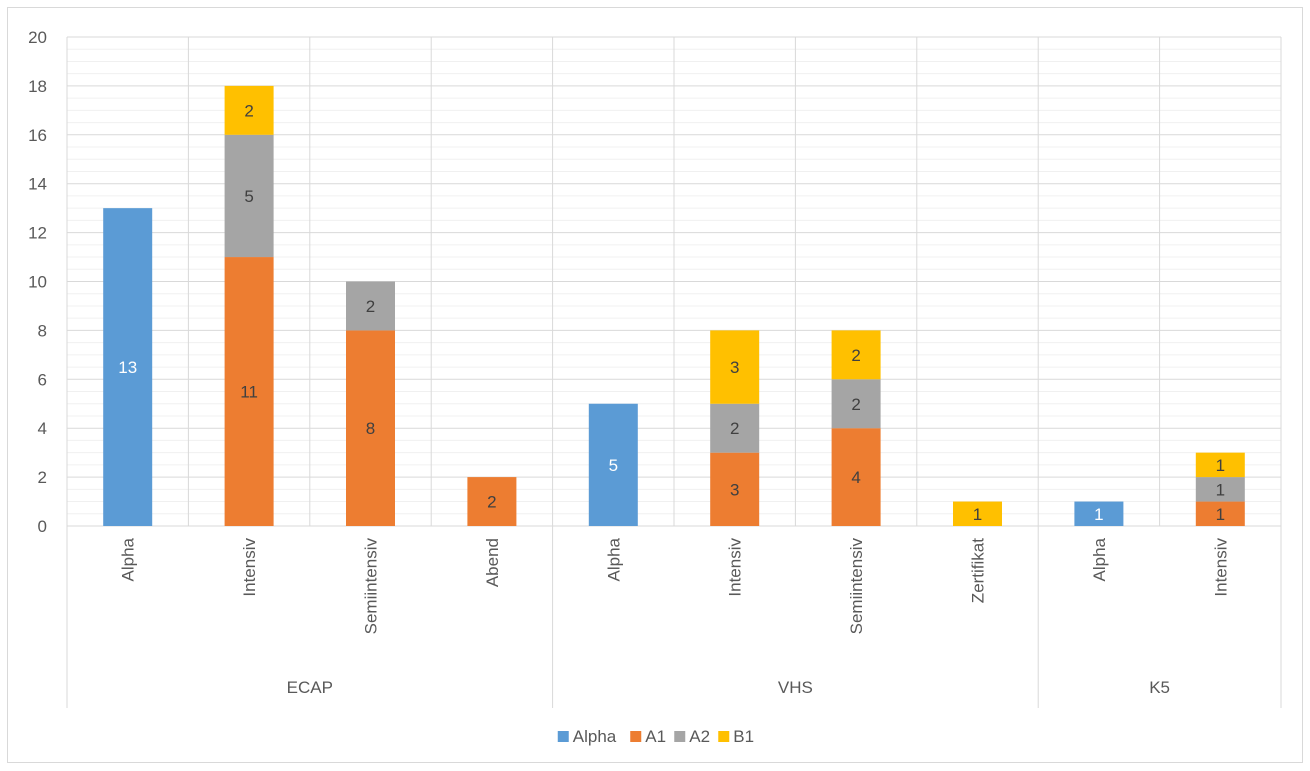 This screenshot has height=771, width=1310. Describe the element at coordinates (1159, 687) in the screenshot. I see `group-label: K5` at that location.